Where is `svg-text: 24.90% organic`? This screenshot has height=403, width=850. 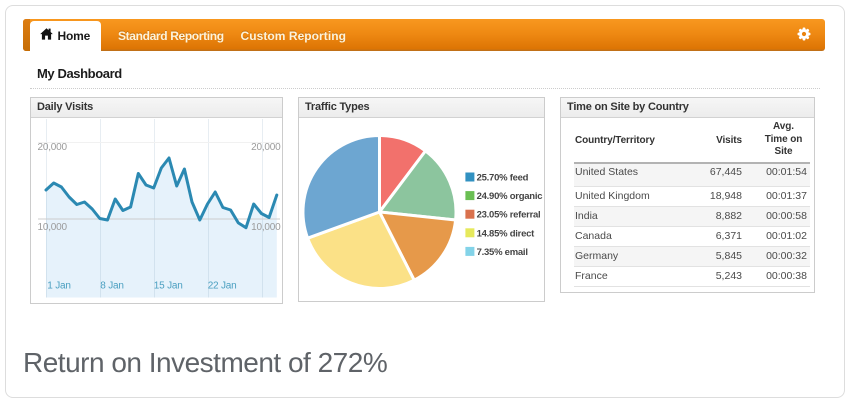
svg-text: 24.90% organic is located at coordinates (510, 196).